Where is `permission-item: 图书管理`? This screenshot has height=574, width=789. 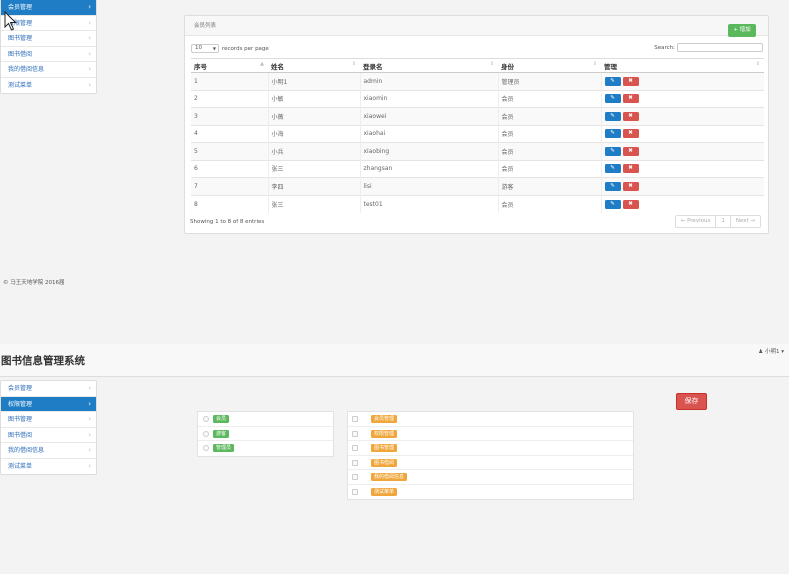 permission-item: 图书管理 is located at coordinates (490, 448).